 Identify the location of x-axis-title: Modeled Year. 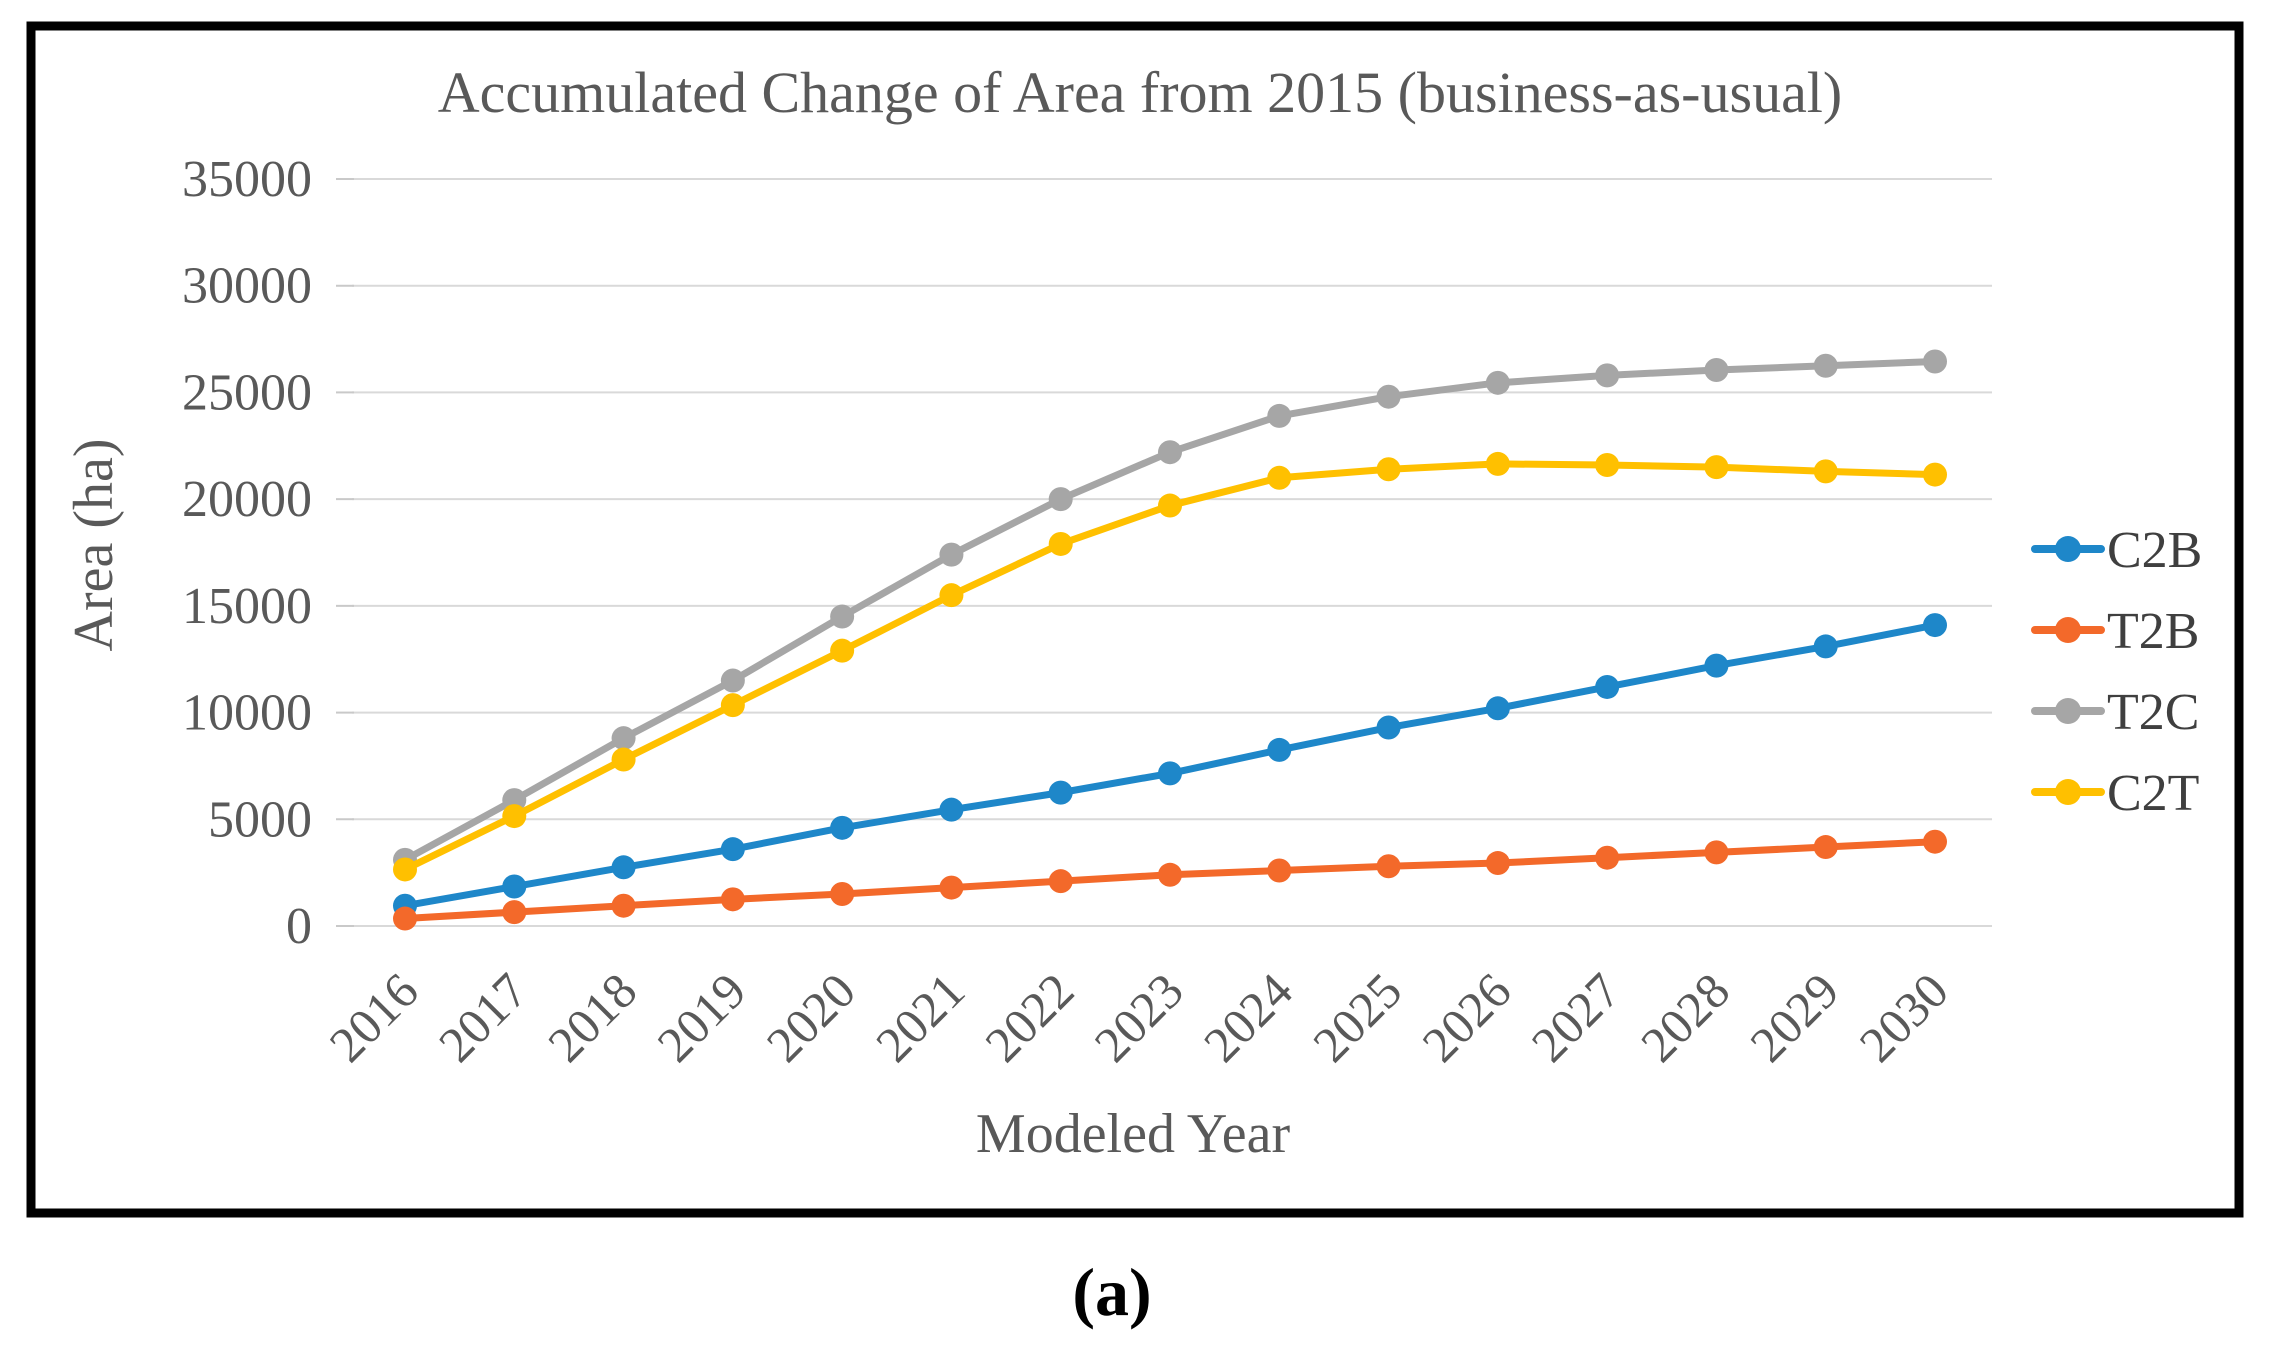
(1133, 1134).